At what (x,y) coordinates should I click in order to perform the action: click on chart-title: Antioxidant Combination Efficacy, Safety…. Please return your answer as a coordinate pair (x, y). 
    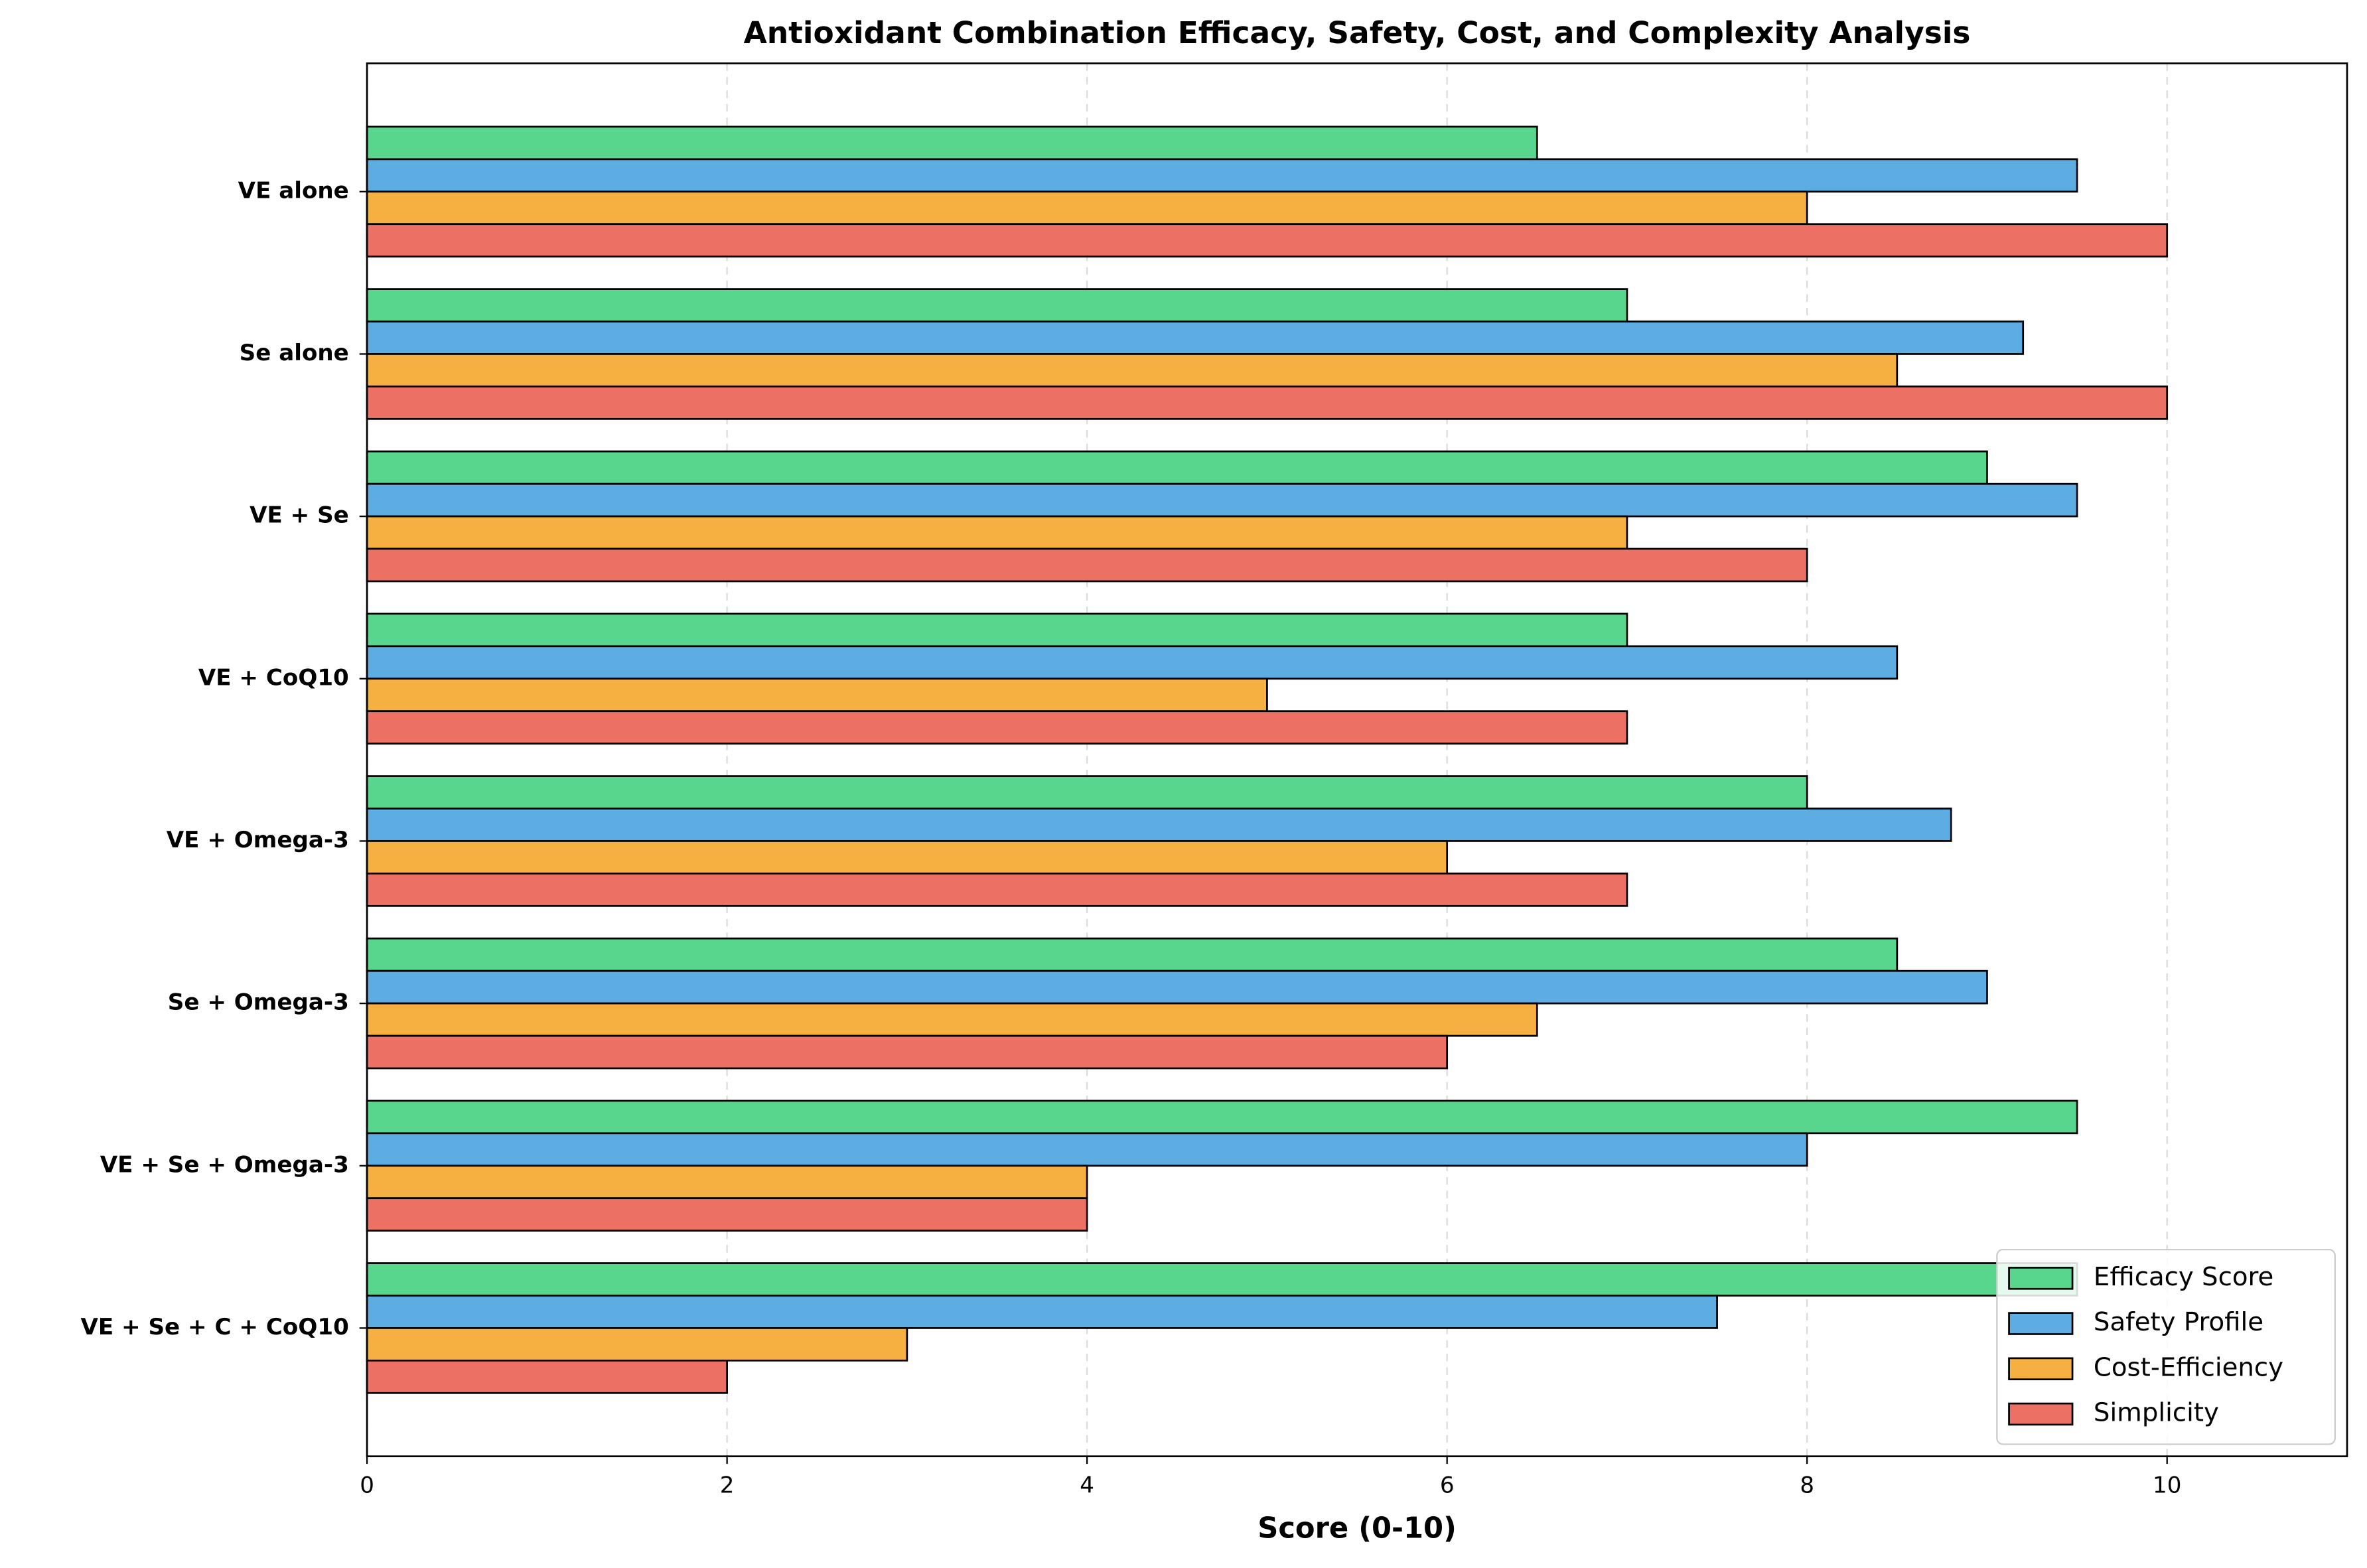
    Looking at the image, I should click on (1358, 32).